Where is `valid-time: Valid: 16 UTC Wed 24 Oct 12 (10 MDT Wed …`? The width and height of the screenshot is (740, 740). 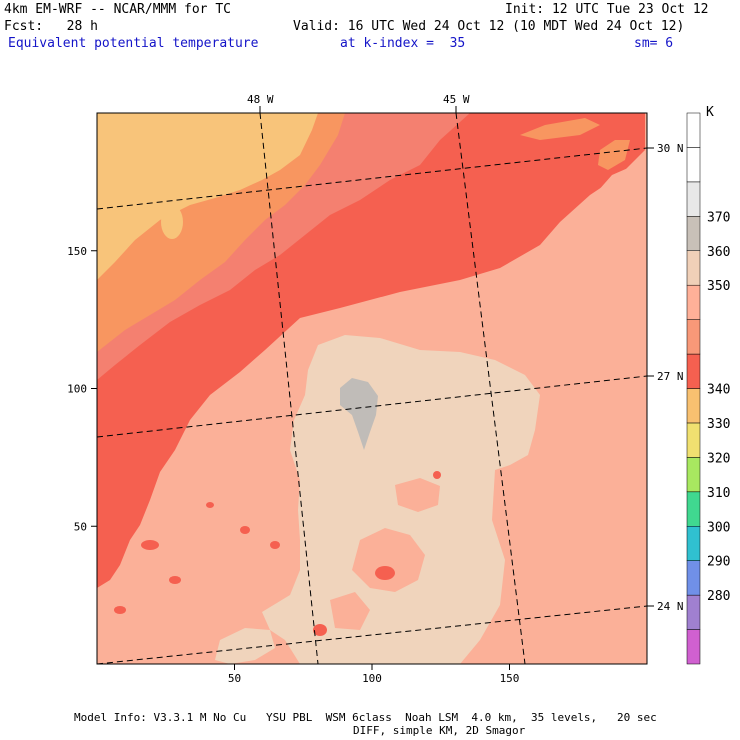 valid-time: Valid: 16 UTC Wed 24 Oct 12 (10 MDT Wed … is located at coordinates (489, 26).